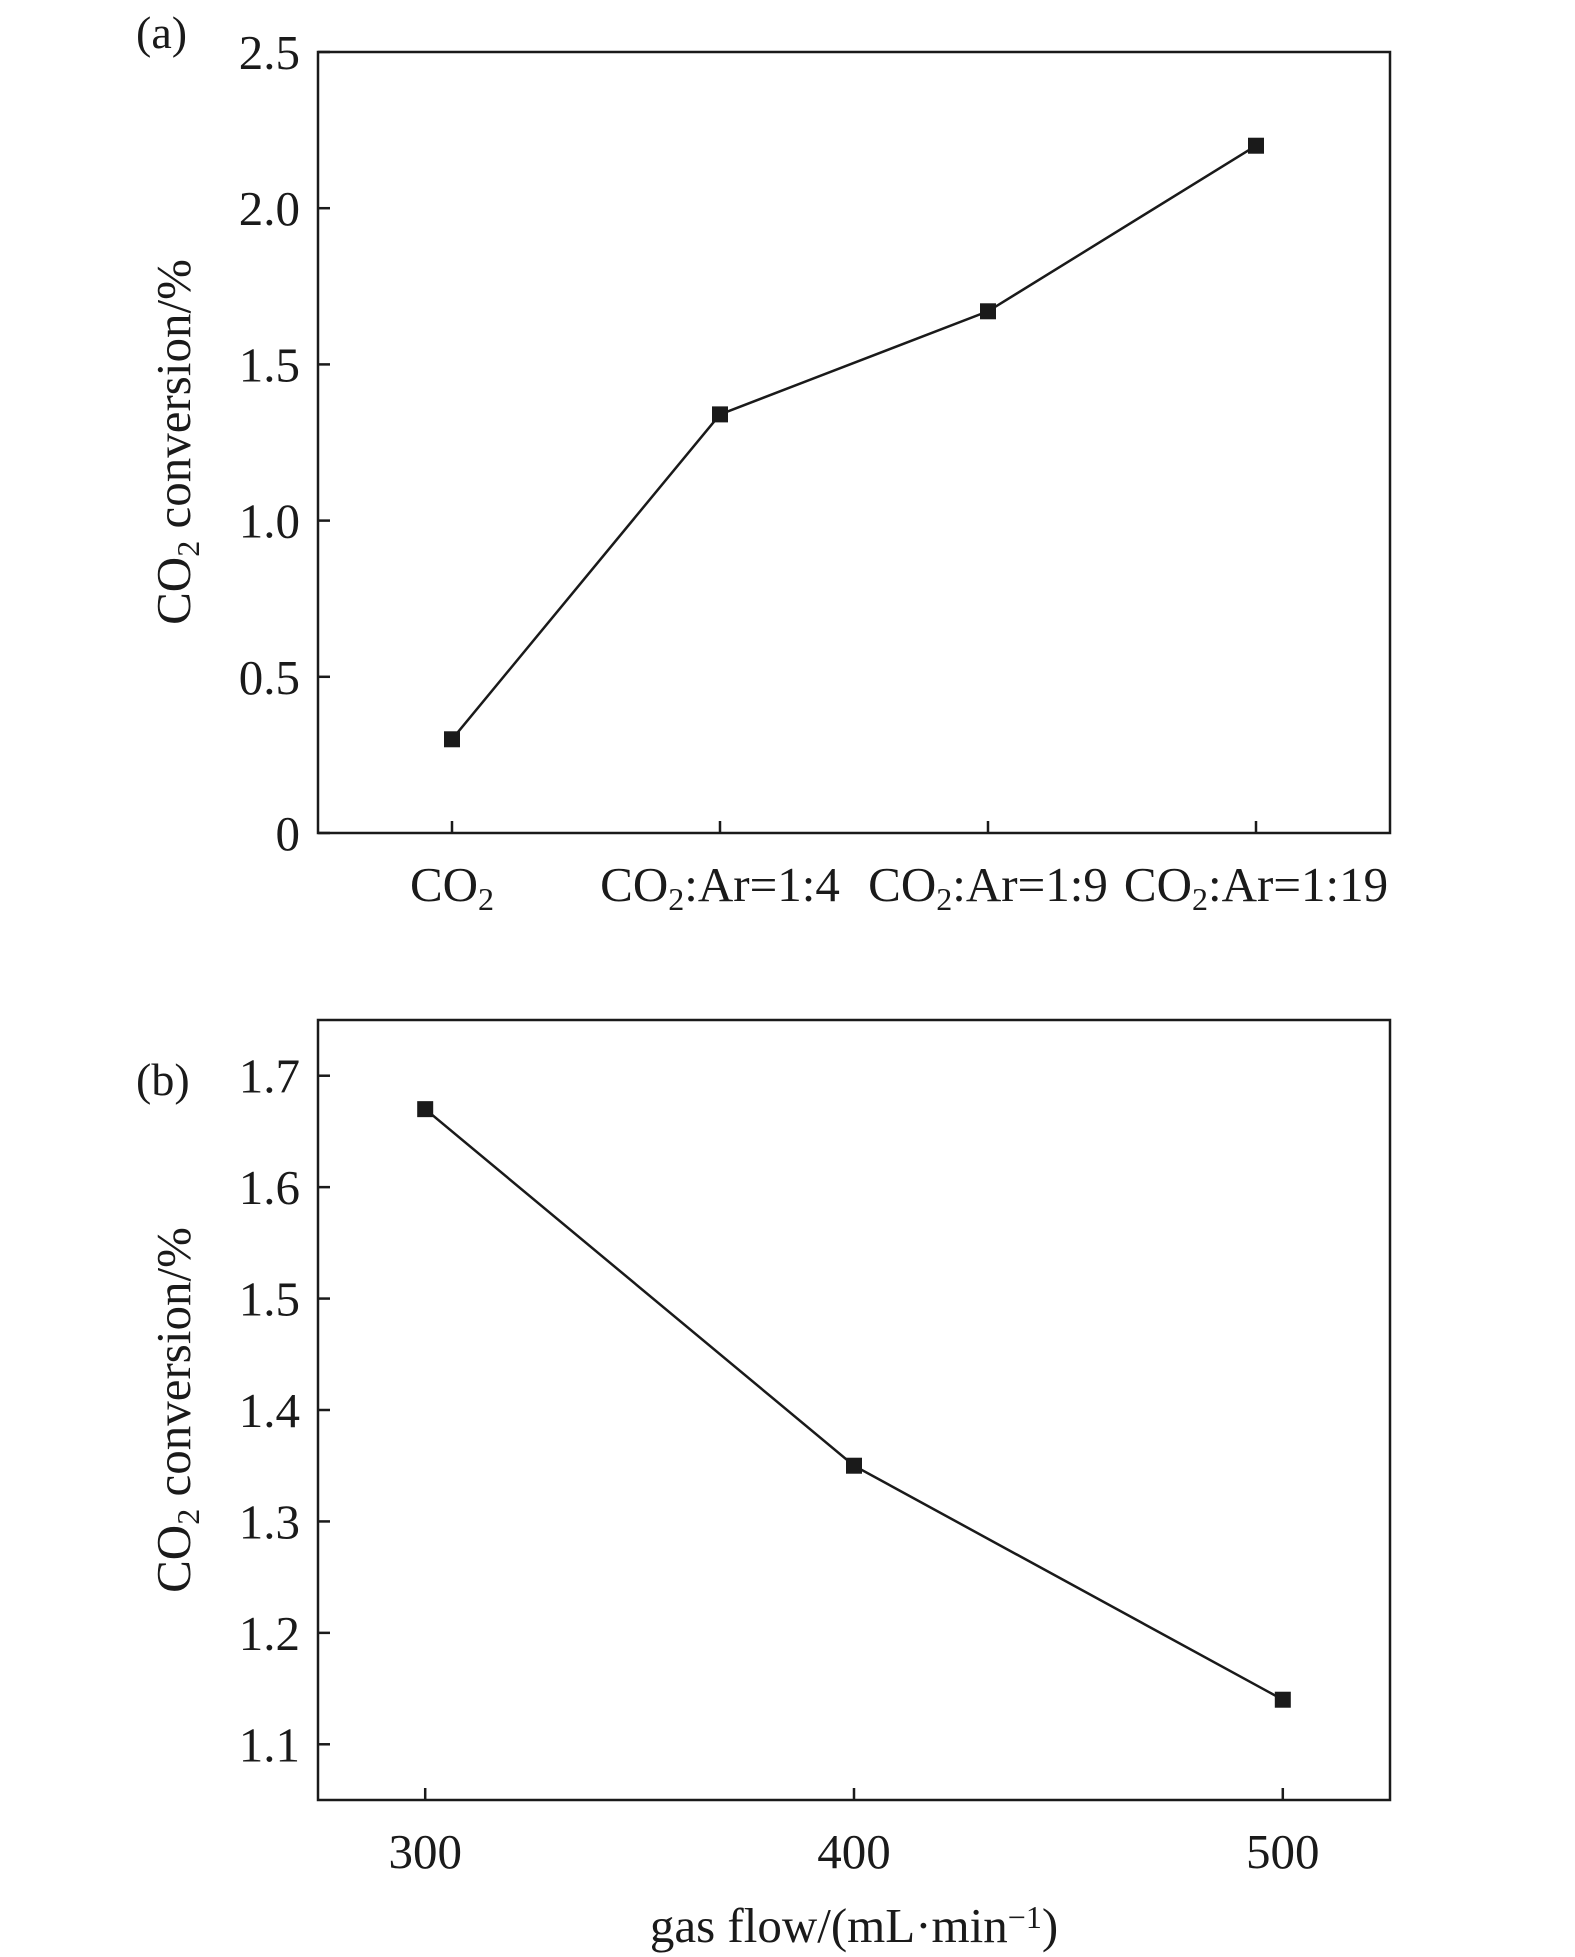 The height and width of the screenshot is (1957, 1575). I want to click on x-tick-label: 400, so click(854, 1851).